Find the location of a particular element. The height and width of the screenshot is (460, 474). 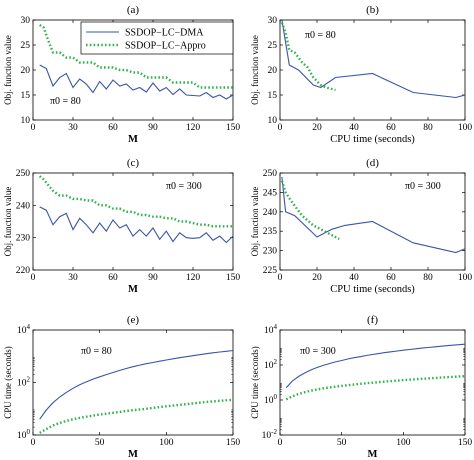

x-tick-label: 20 is located at coordinates (317, 278).